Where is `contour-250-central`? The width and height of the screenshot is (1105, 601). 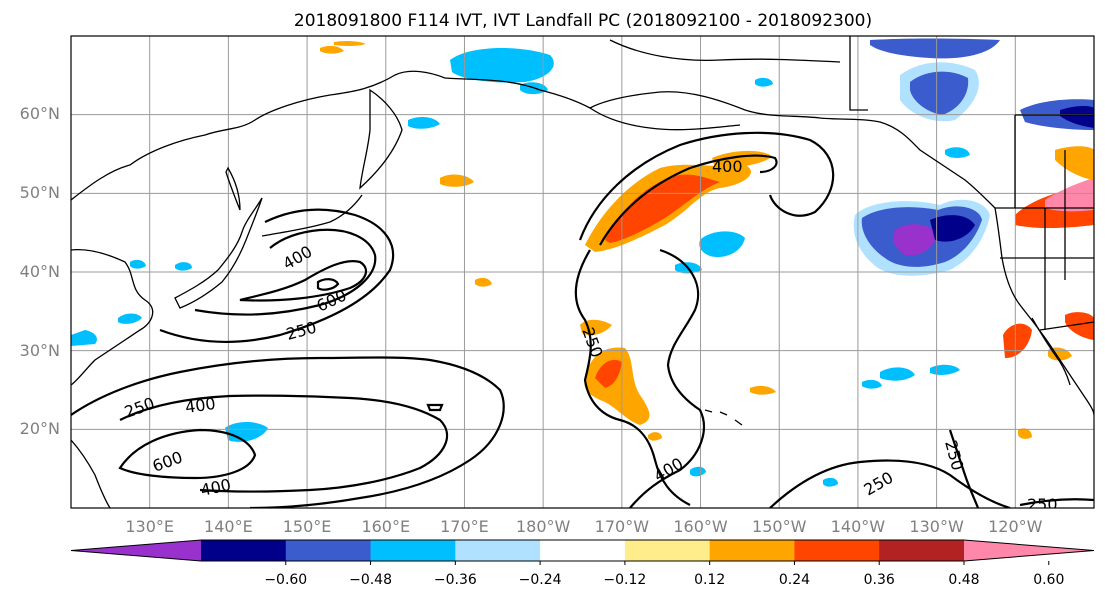
contour-250-central is located at coordinates (632, 377).